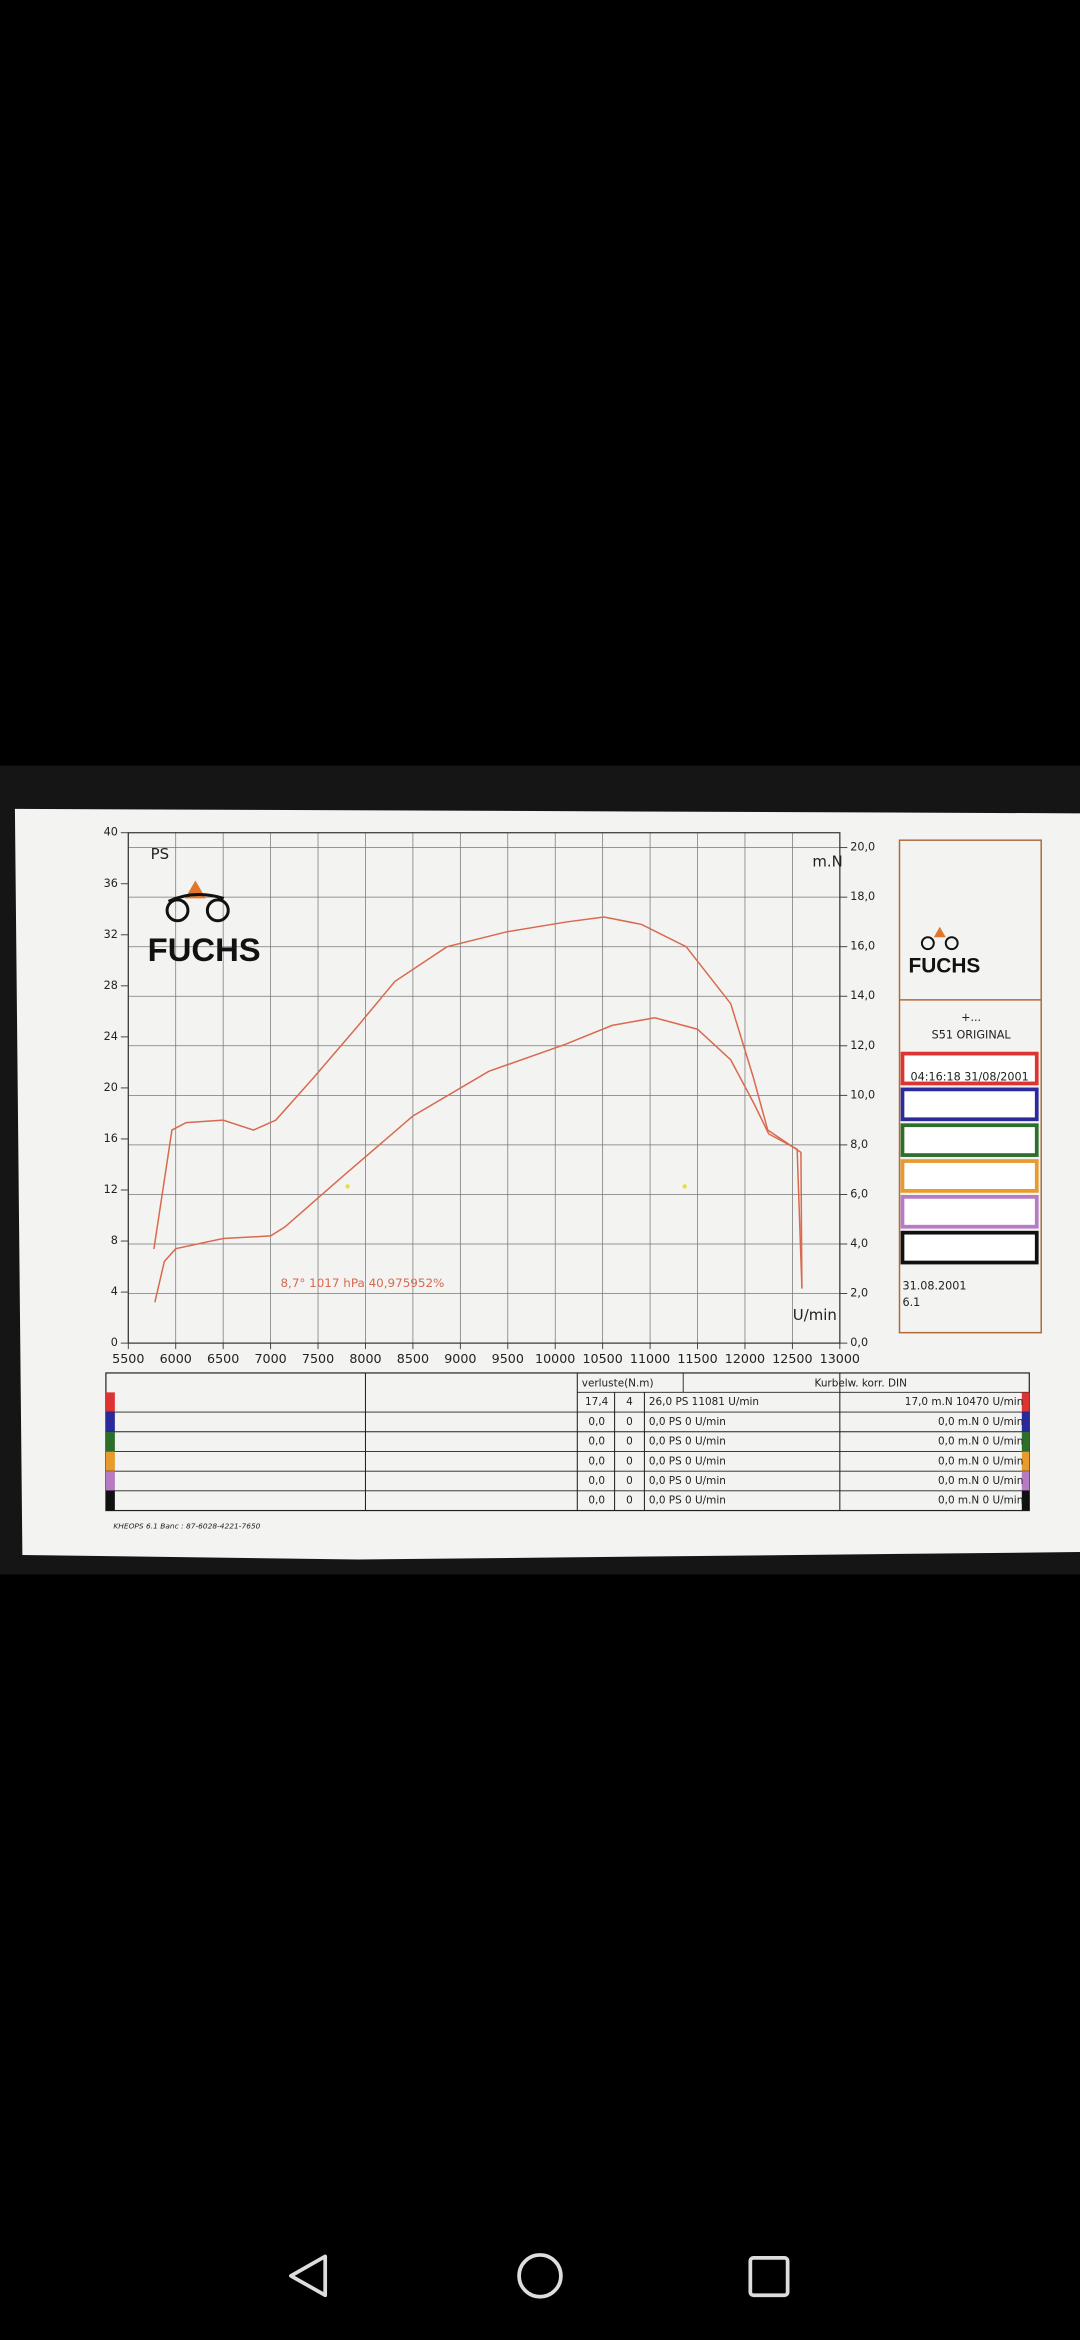 The image size is (1080, 2340). What do you see at coordinates (111, 1189) in the screenshot?
I see `y-tick-label: 12` at bounding box center [111, 1189].